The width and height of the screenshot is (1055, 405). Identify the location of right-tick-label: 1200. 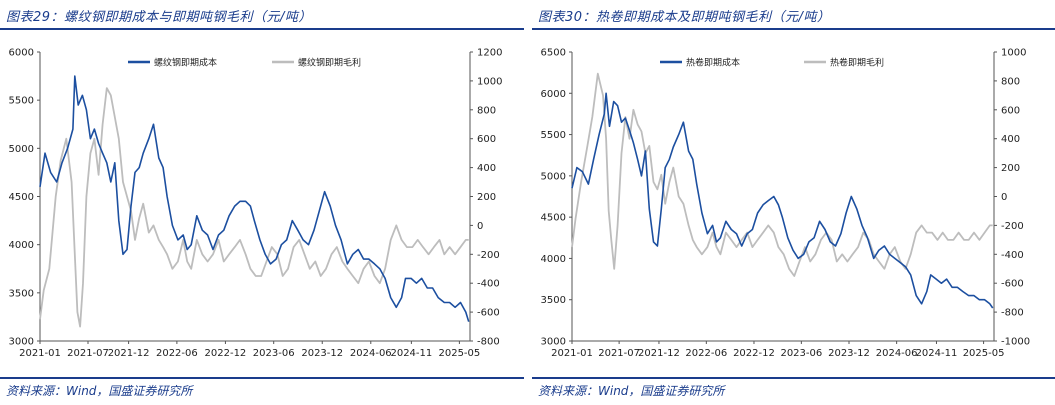
(489, 53).